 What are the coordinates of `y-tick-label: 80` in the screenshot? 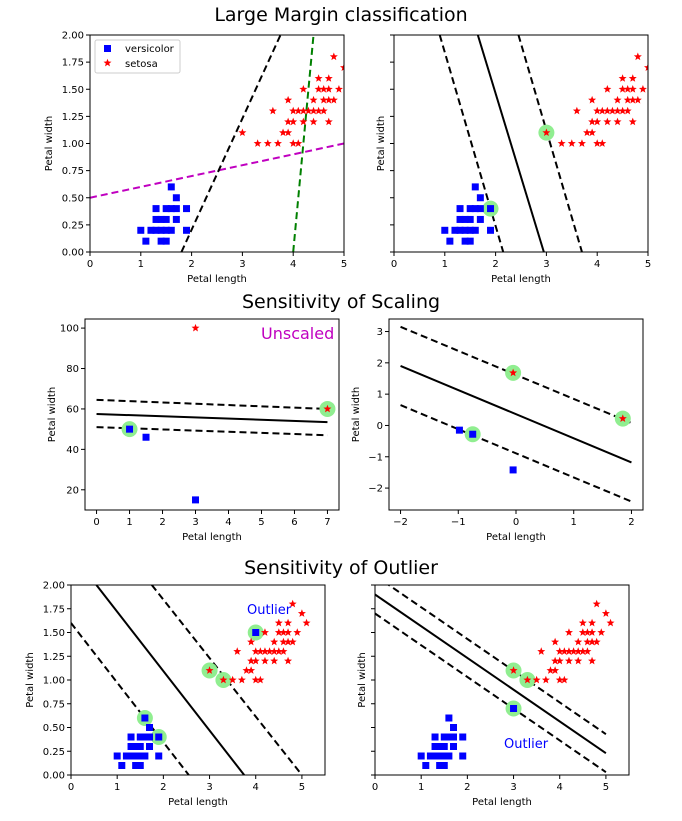 It's located at (72, 369).